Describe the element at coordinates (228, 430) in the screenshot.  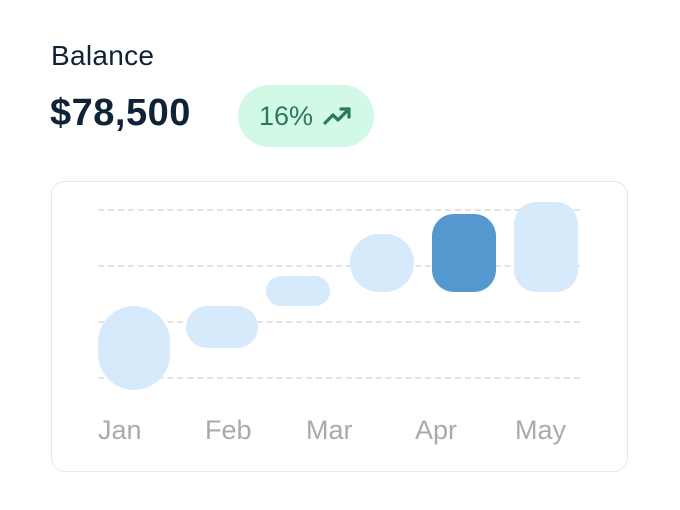
I see `x-axis-label: Feb` at that location.